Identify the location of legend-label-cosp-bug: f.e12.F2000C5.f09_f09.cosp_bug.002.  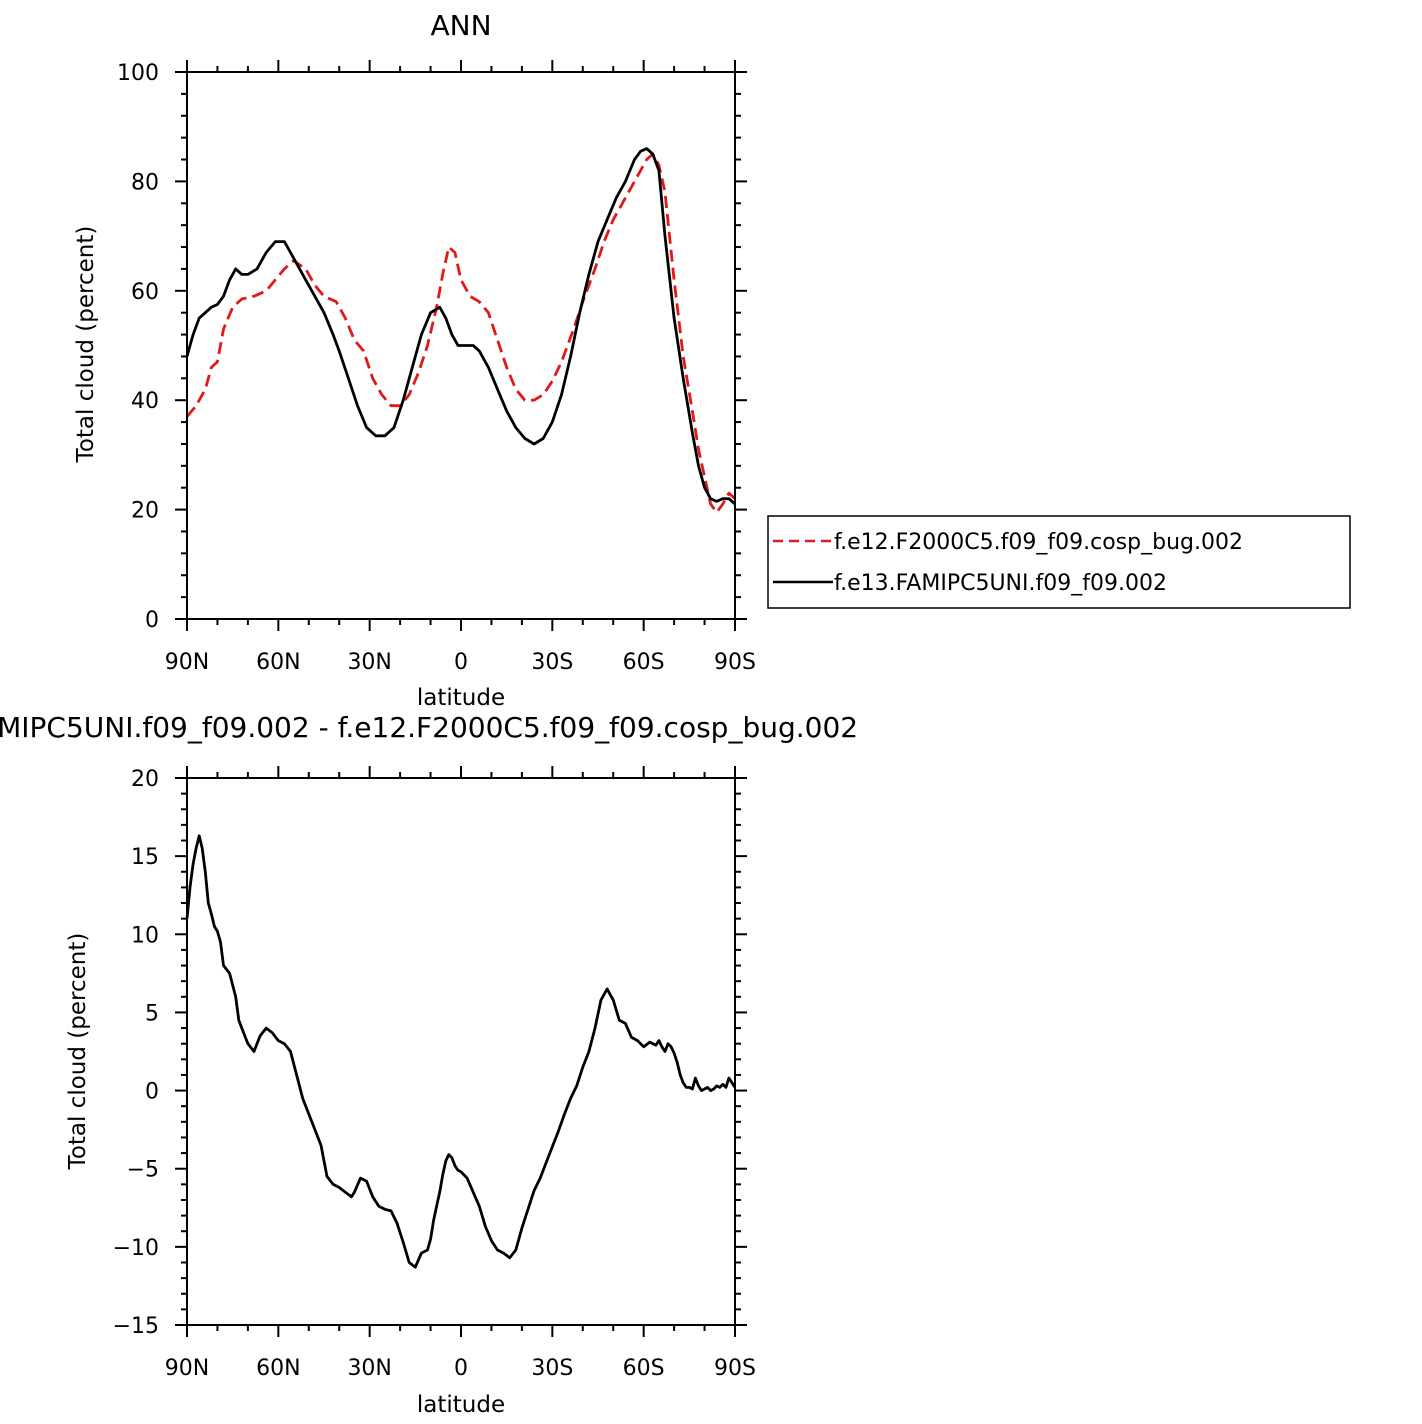
(1038, 542).